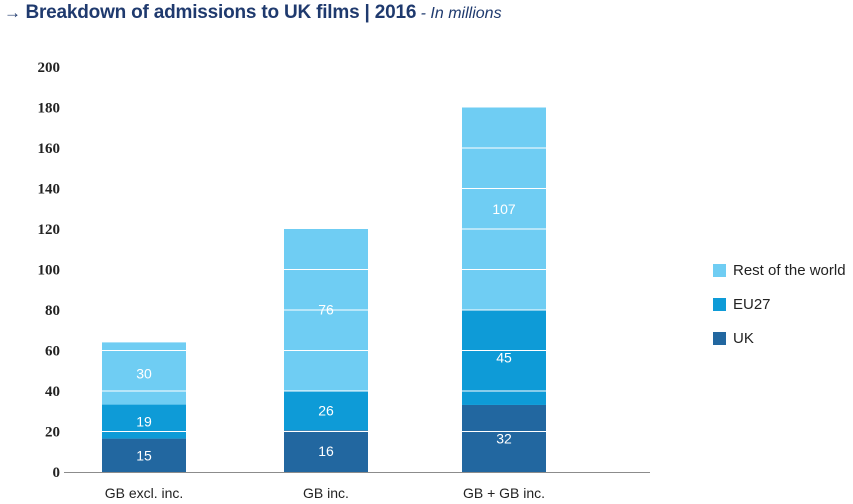 This screenshot has height=504, width=853. What do you see at coordinates (52, 392) in the screenshot?
I see `y-tick-label: 40` at bounding box center [52, 392].